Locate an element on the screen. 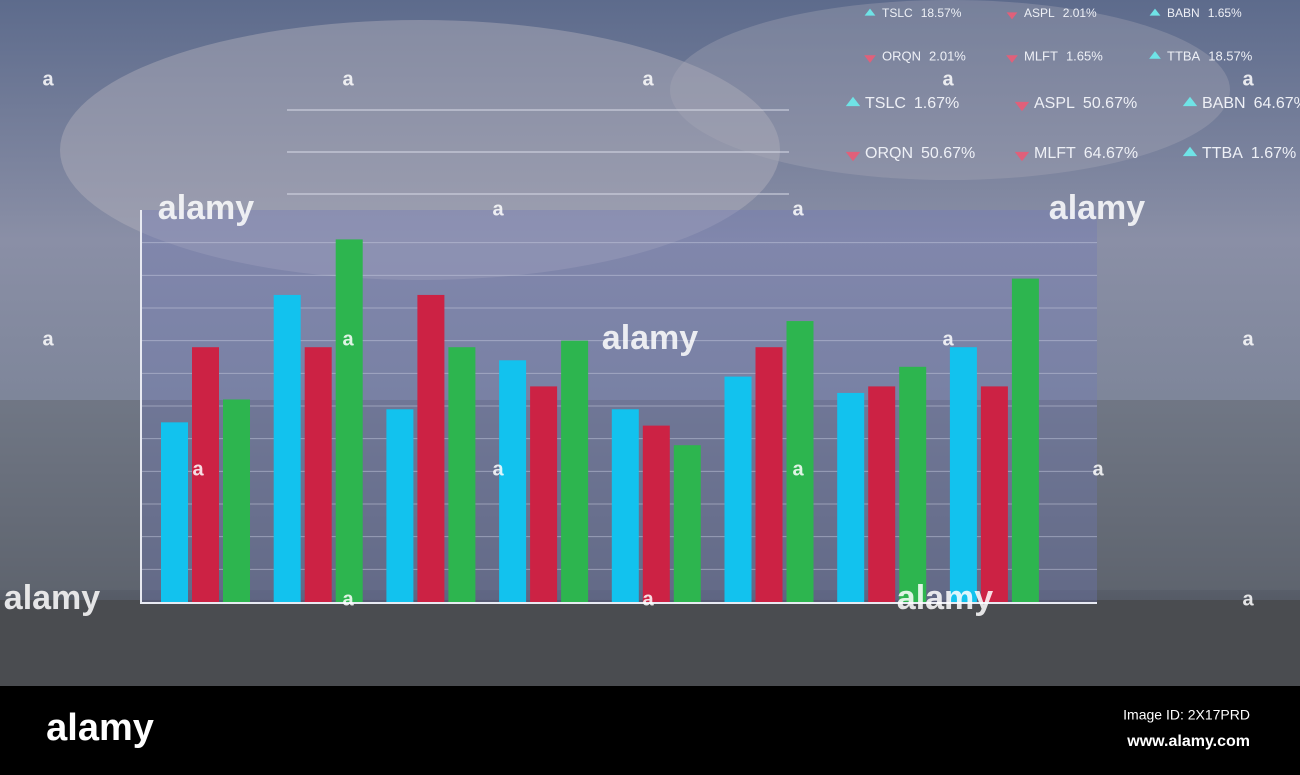 The image size is (1300, 775). footer-logo: alamy is located at coordinates (100, 728).